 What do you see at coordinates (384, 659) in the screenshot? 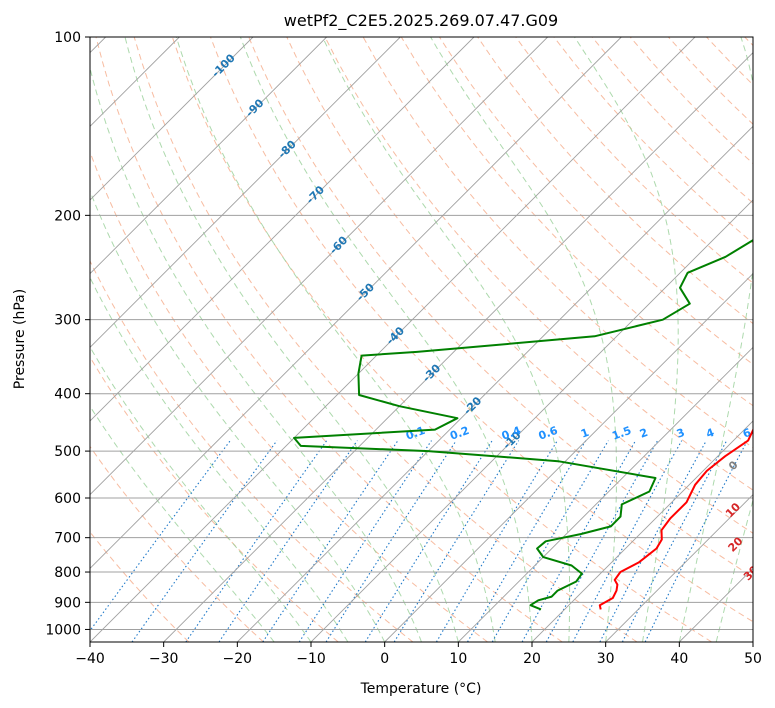
I see `x-tick-label: 0` at bounding box center [384, 659].